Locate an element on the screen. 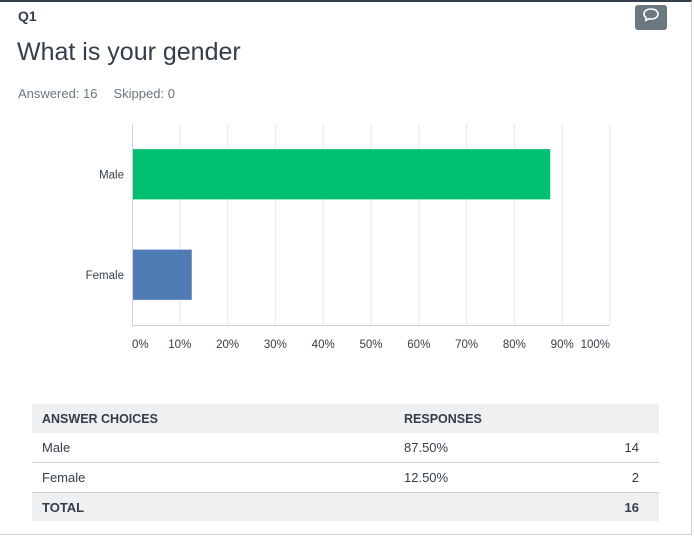  header-responses: RESPONSES is located at coordinates (485, 418).